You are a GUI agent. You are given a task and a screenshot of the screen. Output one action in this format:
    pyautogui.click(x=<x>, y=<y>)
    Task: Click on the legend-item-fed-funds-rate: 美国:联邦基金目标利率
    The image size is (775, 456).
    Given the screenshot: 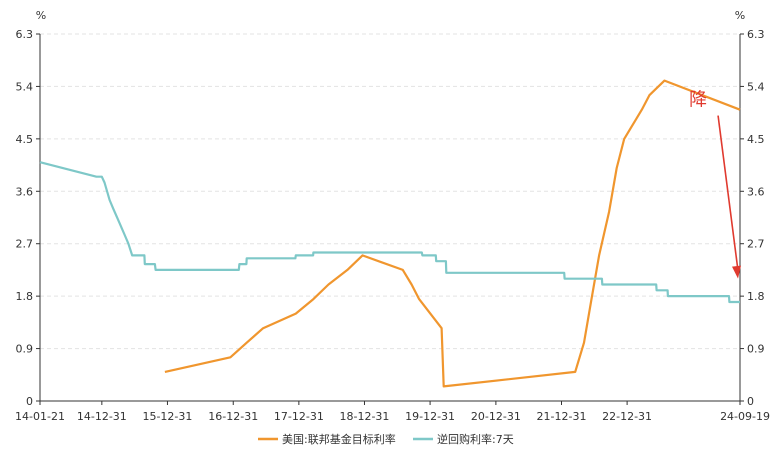 What is the action you would take?
    pyautogui.click(x=327, y=439)
    